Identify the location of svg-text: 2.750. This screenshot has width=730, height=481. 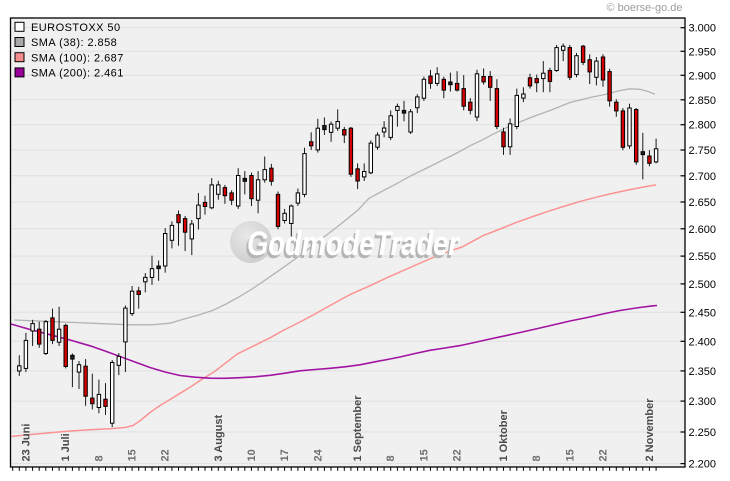
(703, 151).